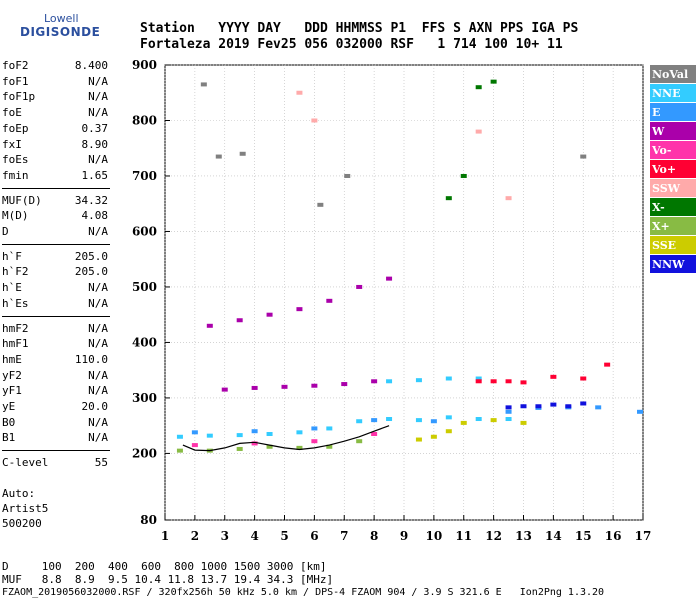 Image resolution: width=700 pixels, height=600 pixels. I want to click on param-row: foEs N/A, so click(56, 160).